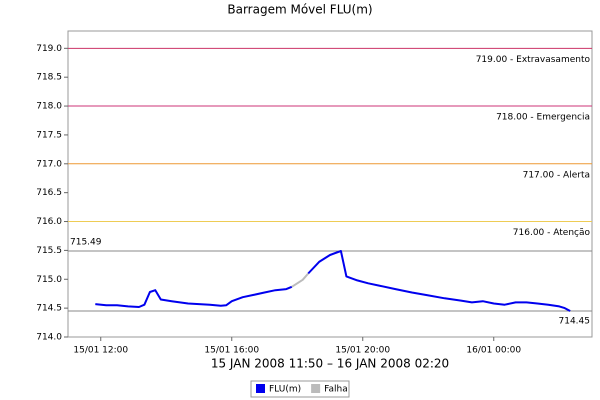 The height and width of the screenshot is (400, 600). What do you see at coordinates (552, 233) in the screenshot?
I see `threshold-label: 716.00 - Atenção` at bounding box center [552, 233].